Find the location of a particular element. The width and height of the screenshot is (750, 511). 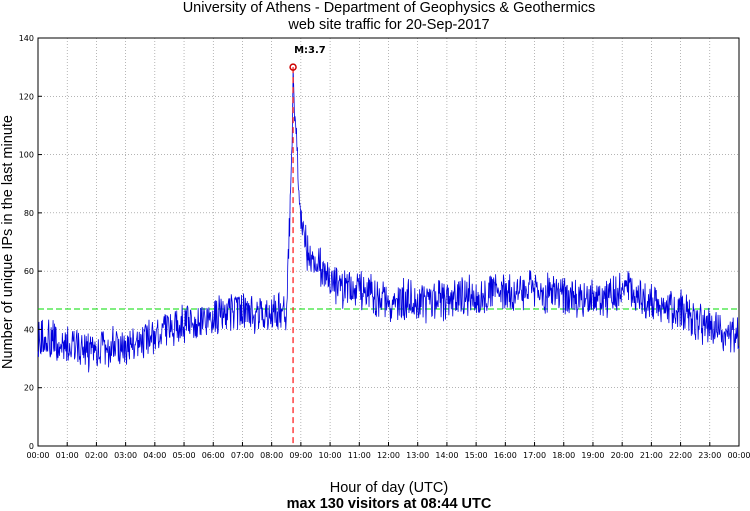

x-tick-label: 18:00 is located at coordinates (563, 455).